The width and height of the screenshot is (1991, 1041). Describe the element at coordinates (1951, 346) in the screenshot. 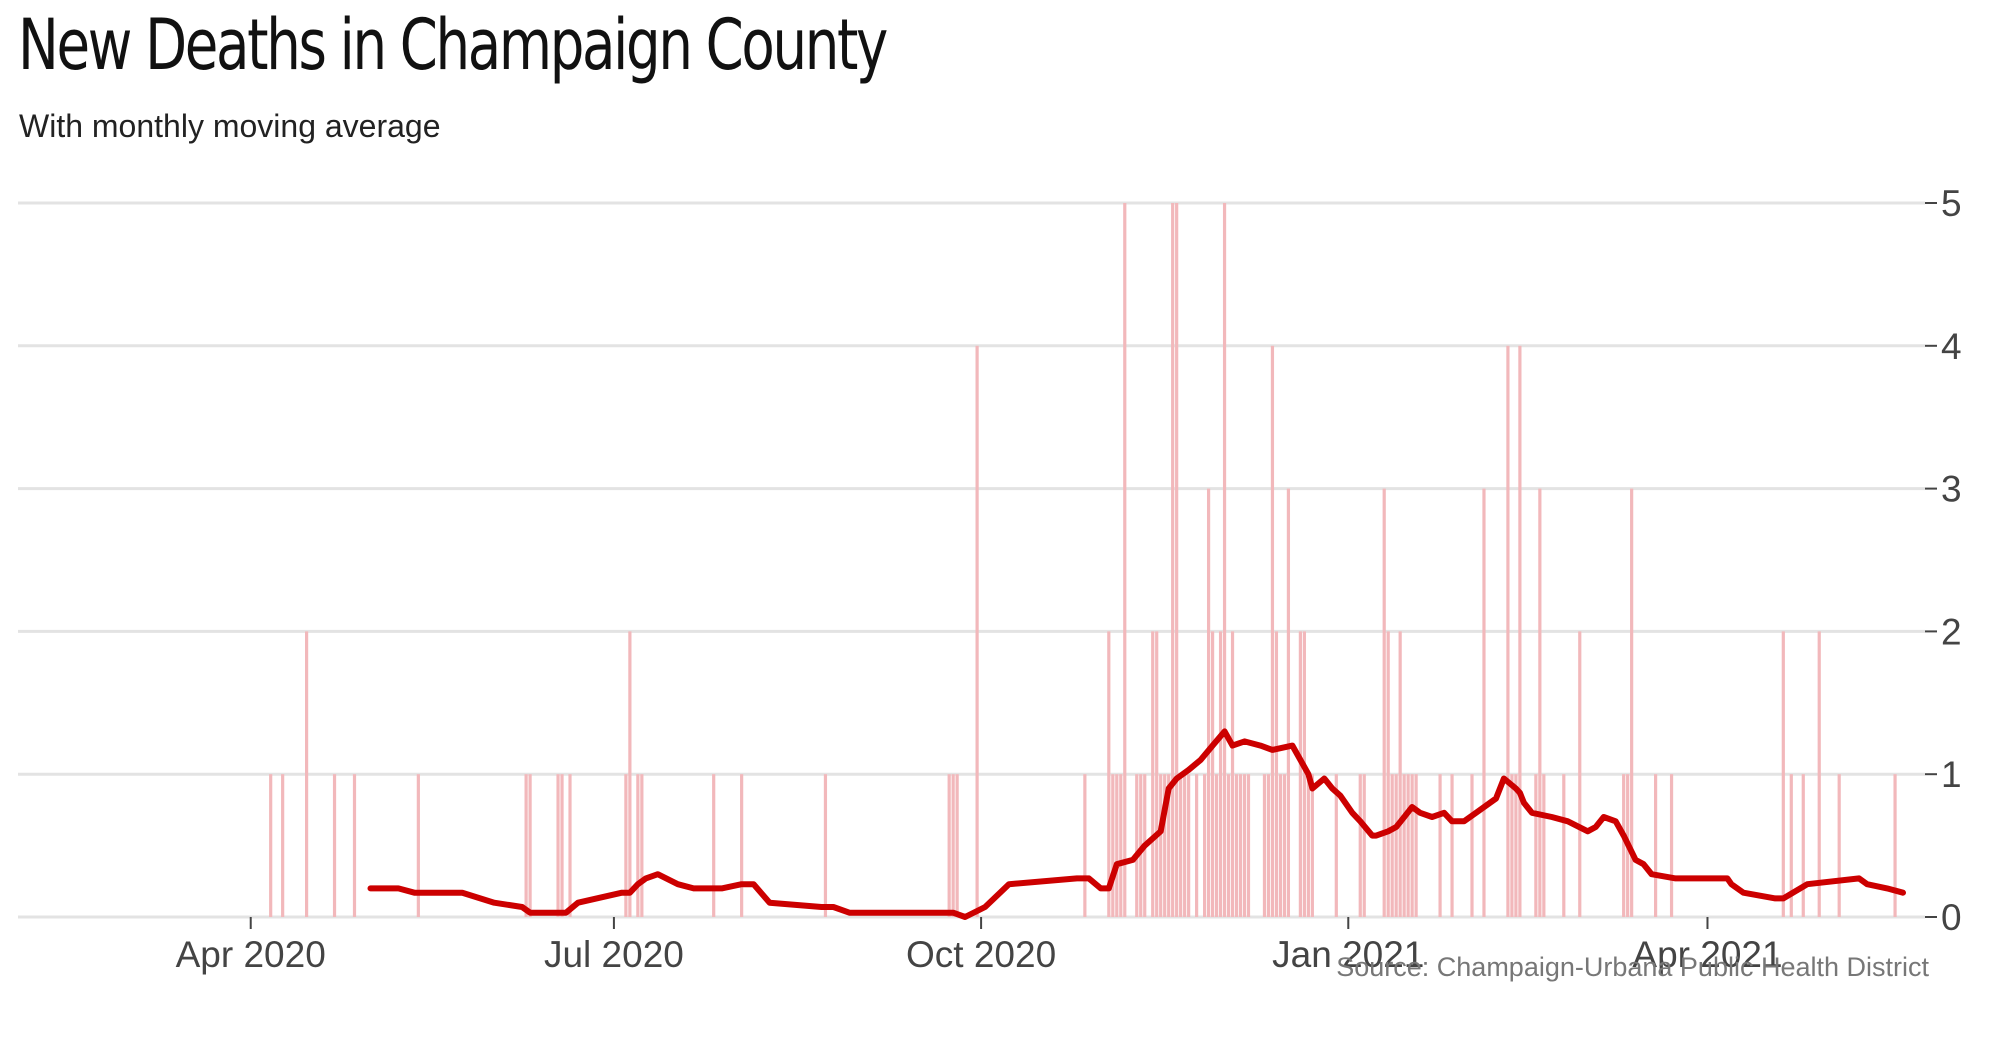

I see `y-tick-label: 4` at that location.